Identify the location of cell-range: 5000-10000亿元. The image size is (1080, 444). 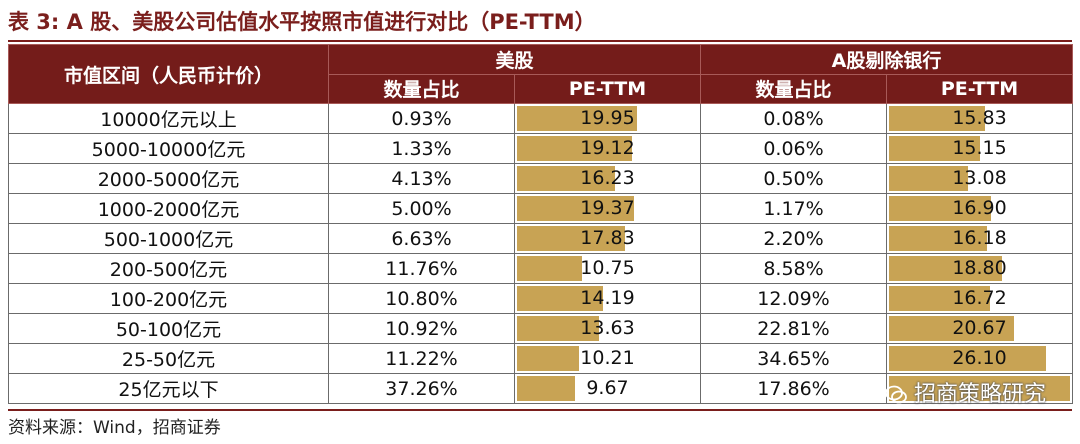
(168, 148).